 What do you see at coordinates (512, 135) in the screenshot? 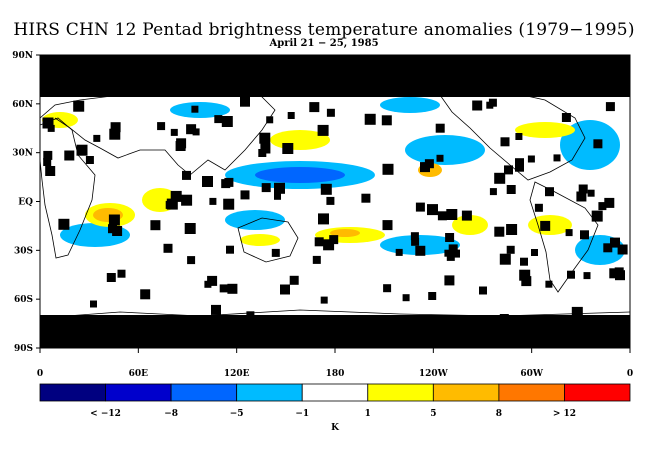
I see `north-america-outline` at bounding box center [512, 135].